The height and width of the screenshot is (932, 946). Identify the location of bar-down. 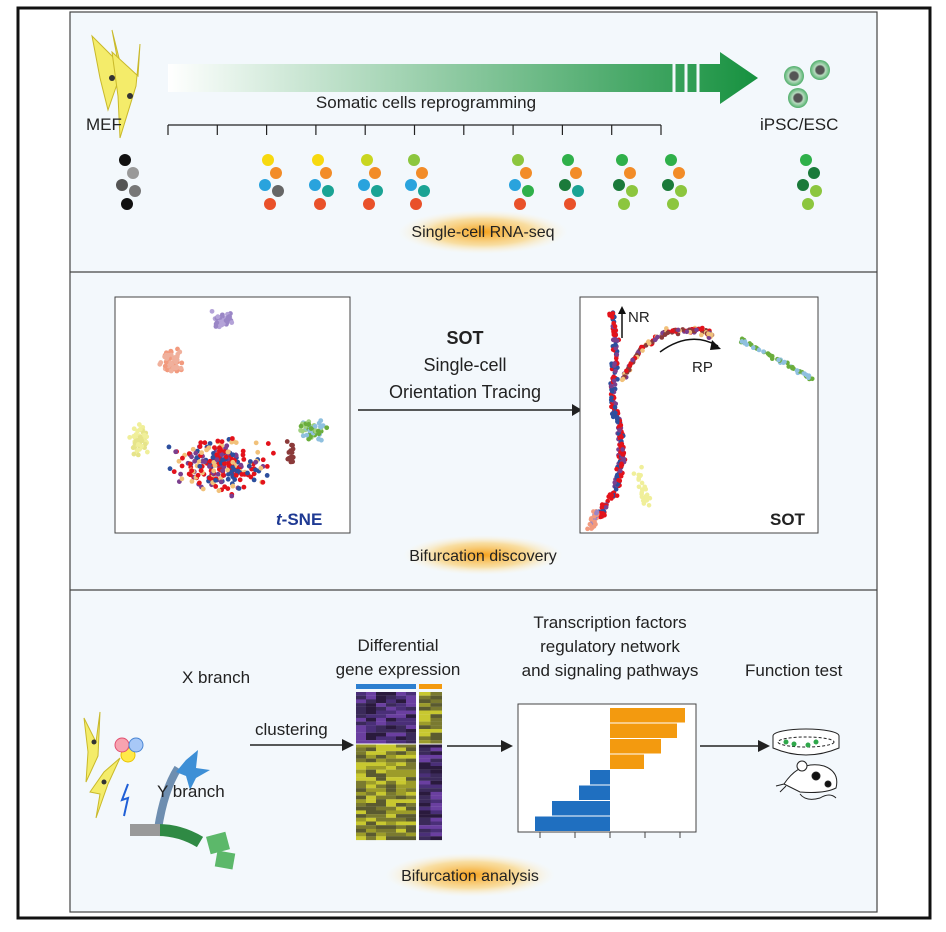
(594, 792).